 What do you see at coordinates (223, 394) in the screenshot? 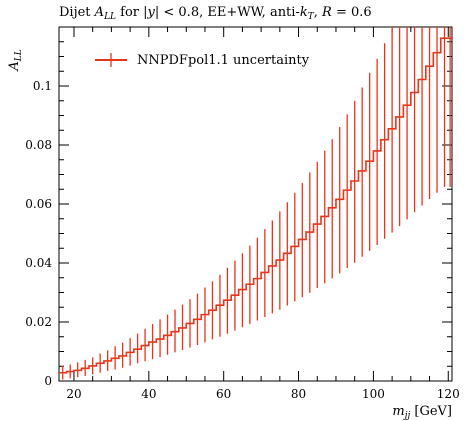
I see `x-tick-label: 60` at bounding box center [223, 394].